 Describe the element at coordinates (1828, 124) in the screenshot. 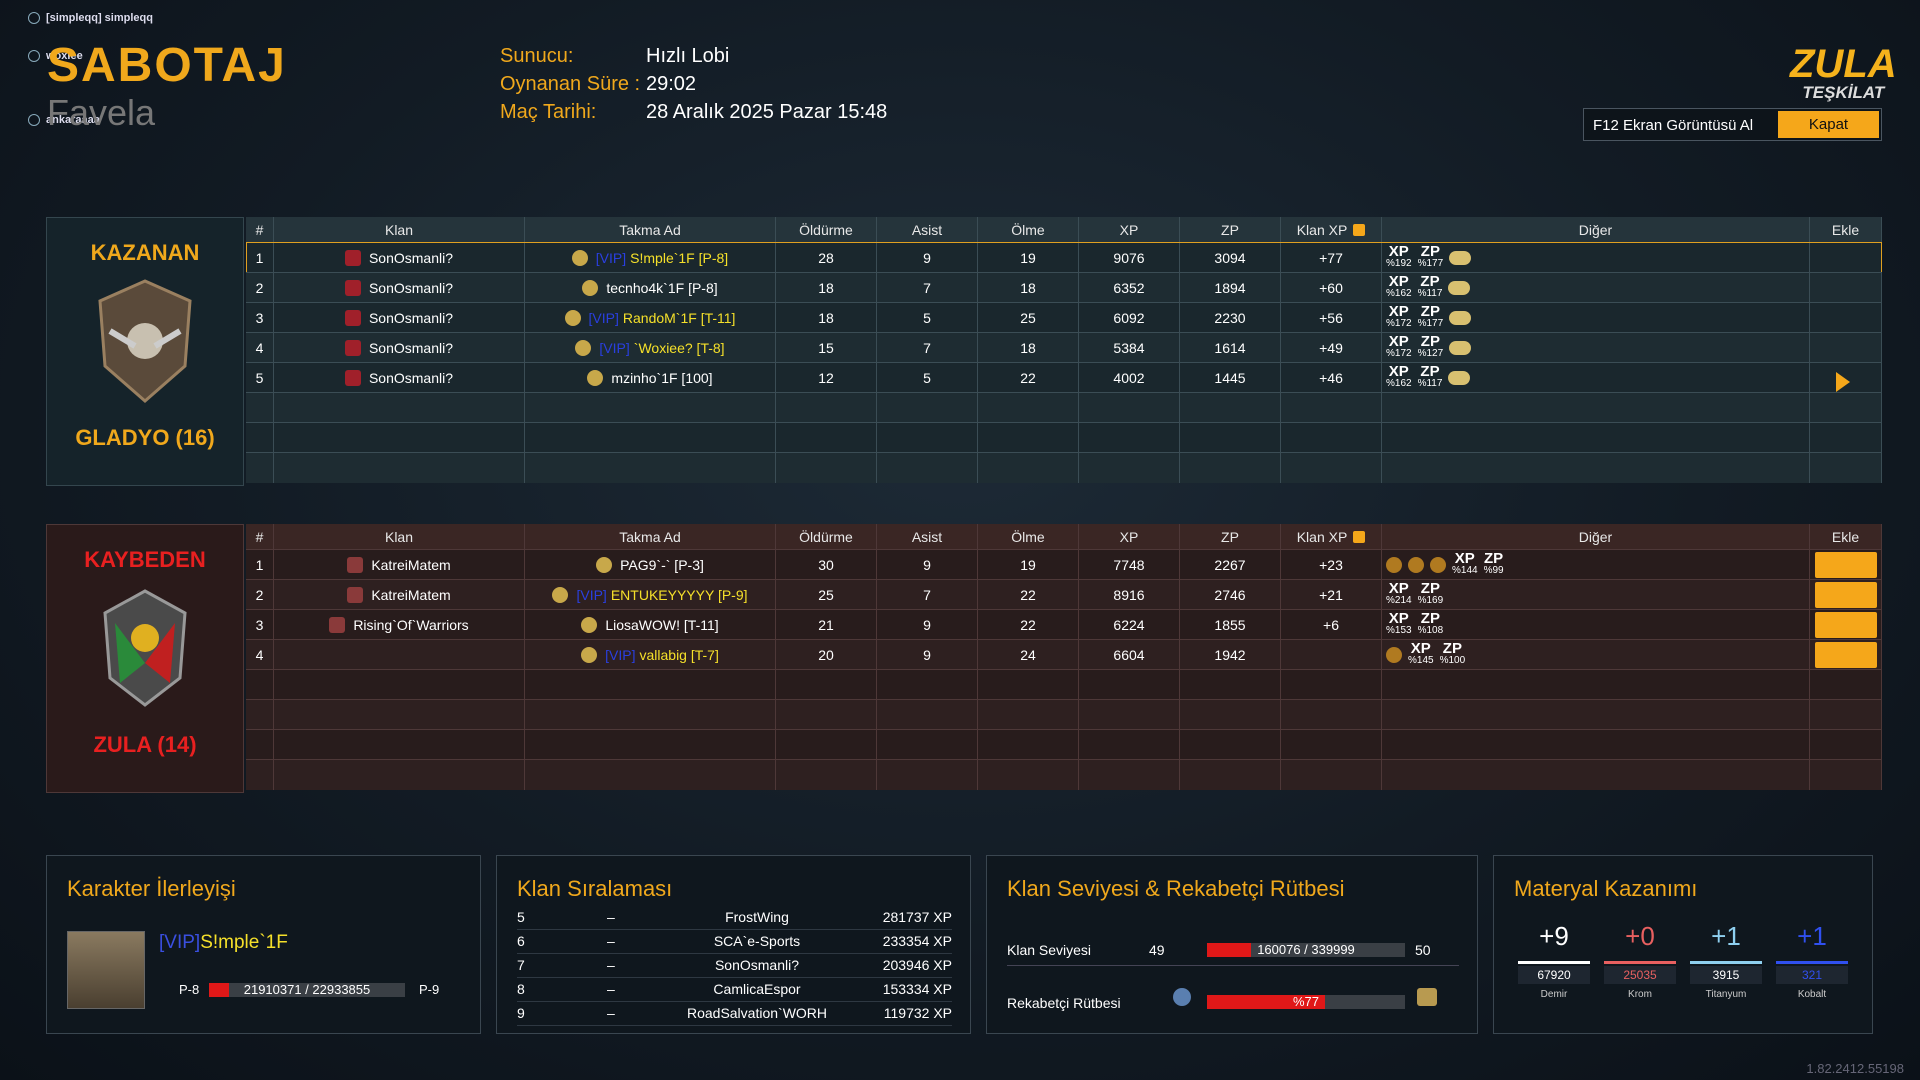

I see `close-button: Kapat` at that location.